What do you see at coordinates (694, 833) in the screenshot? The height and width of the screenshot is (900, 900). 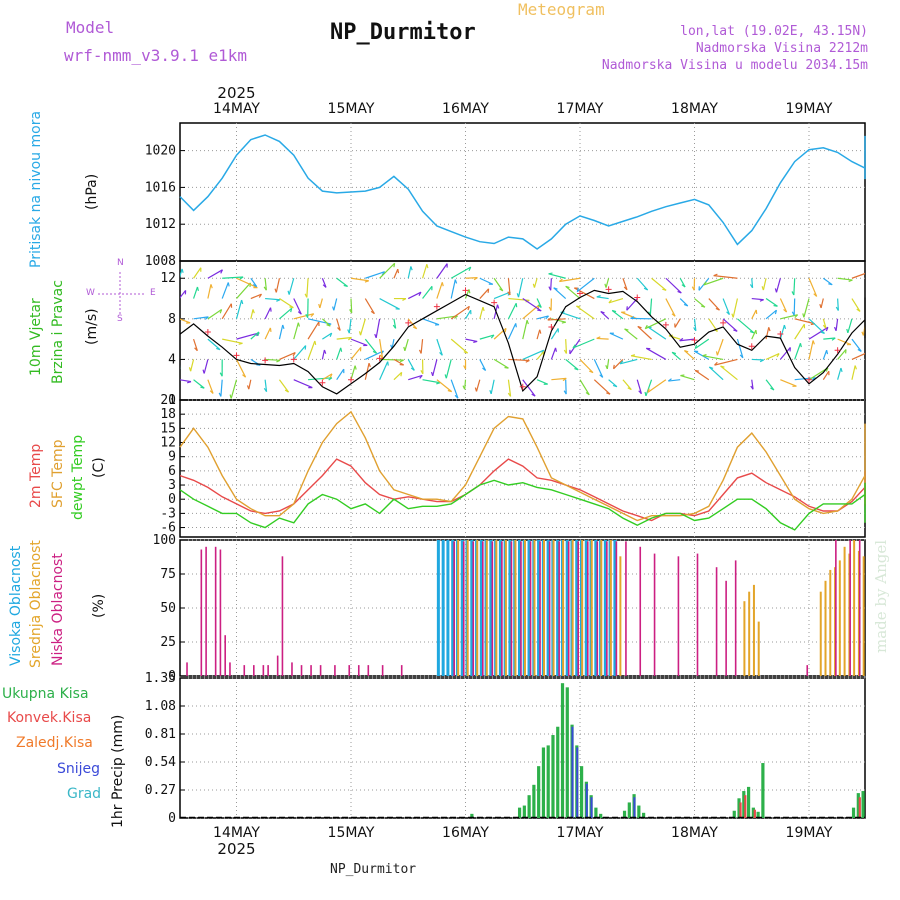 I see `bottom-day-label: 18MAY` at bounding box center [694, 833].